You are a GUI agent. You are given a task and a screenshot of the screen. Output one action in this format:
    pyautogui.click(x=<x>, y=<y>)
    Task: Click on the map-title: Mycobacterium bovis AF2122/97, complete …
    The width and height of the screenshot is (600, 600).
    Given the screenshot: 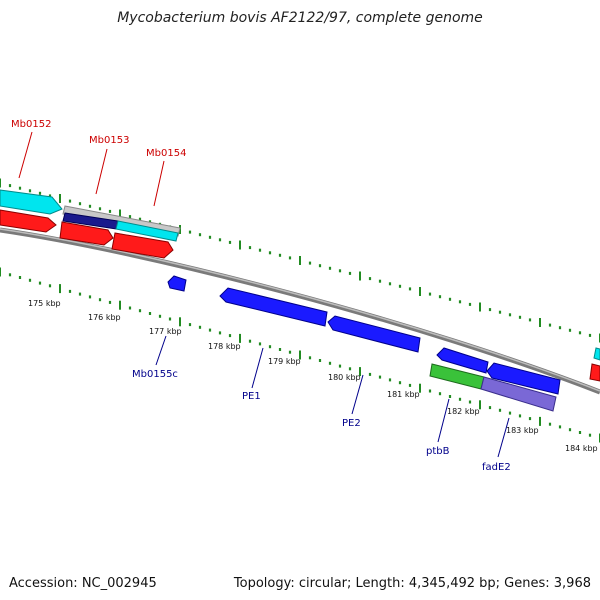 What is the action you would take?
    pyautogui.click(x=300, y=18)
    